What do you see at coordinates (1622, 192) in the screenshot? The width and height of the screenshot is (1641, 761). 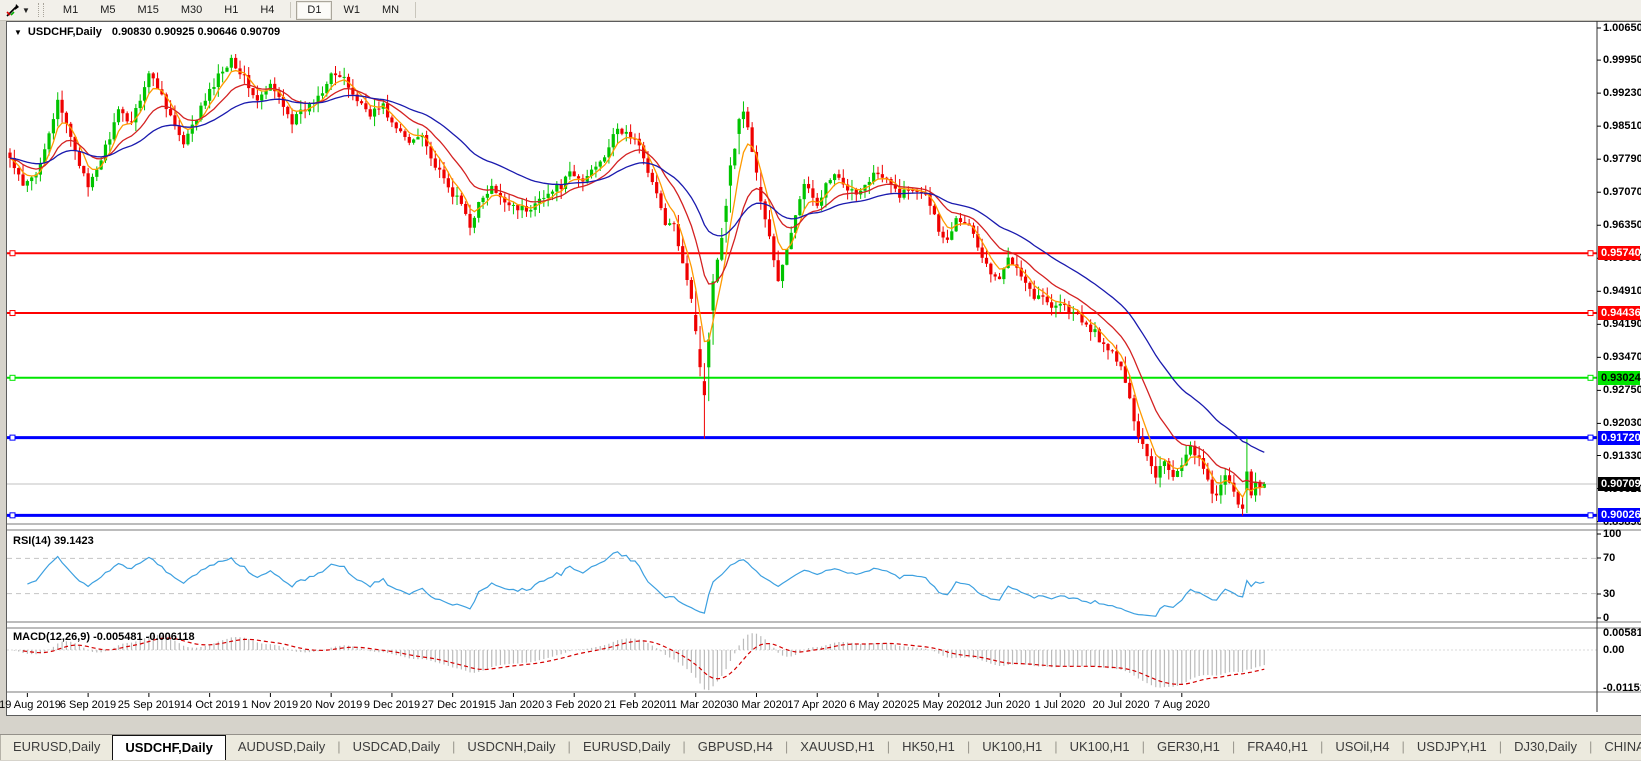 I see `price-tick: 0.97070` at bounding box center [1622, 192].